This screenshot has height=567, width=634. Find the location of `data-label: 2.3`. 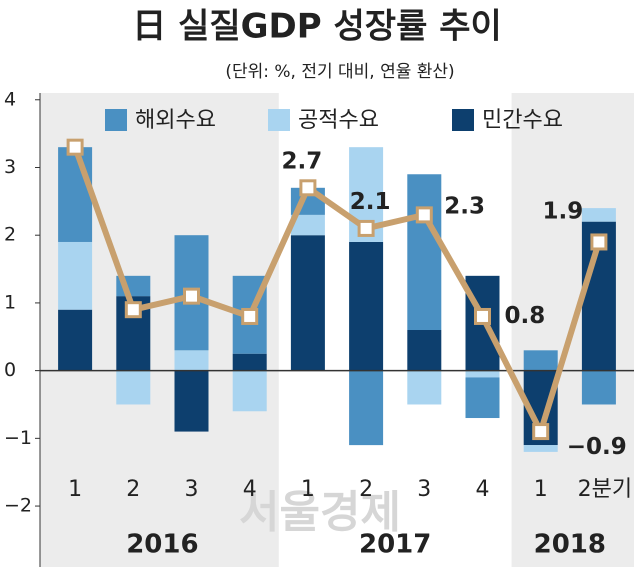

data-label: 2.3 is located at coordinates (464, 206).